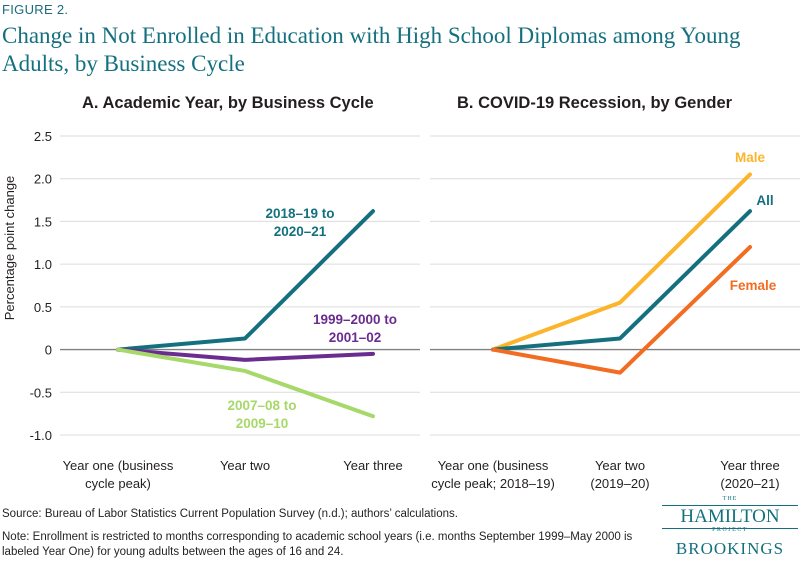 The image size is (800, 571). I want to click on y-tick-label: 0.5, so click(43, 307).